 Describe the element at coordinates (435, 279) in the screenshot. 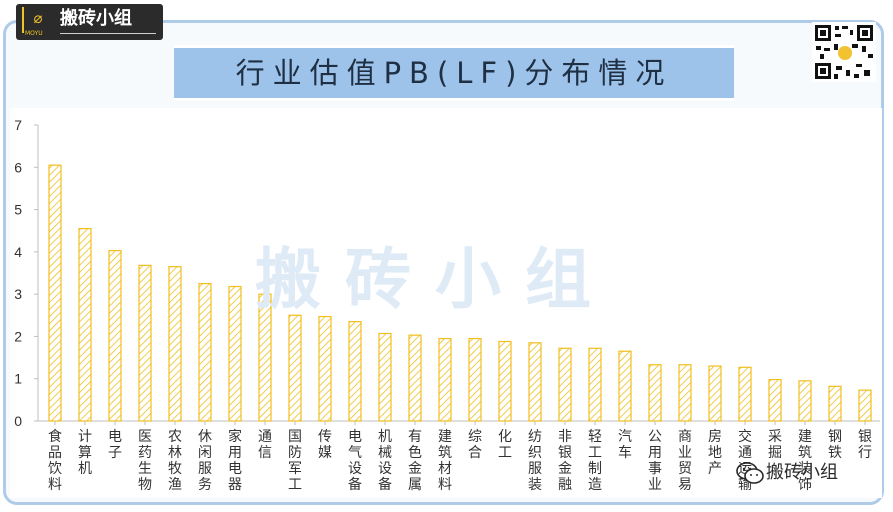

I see `watermark: 搬砖小组` at that location.